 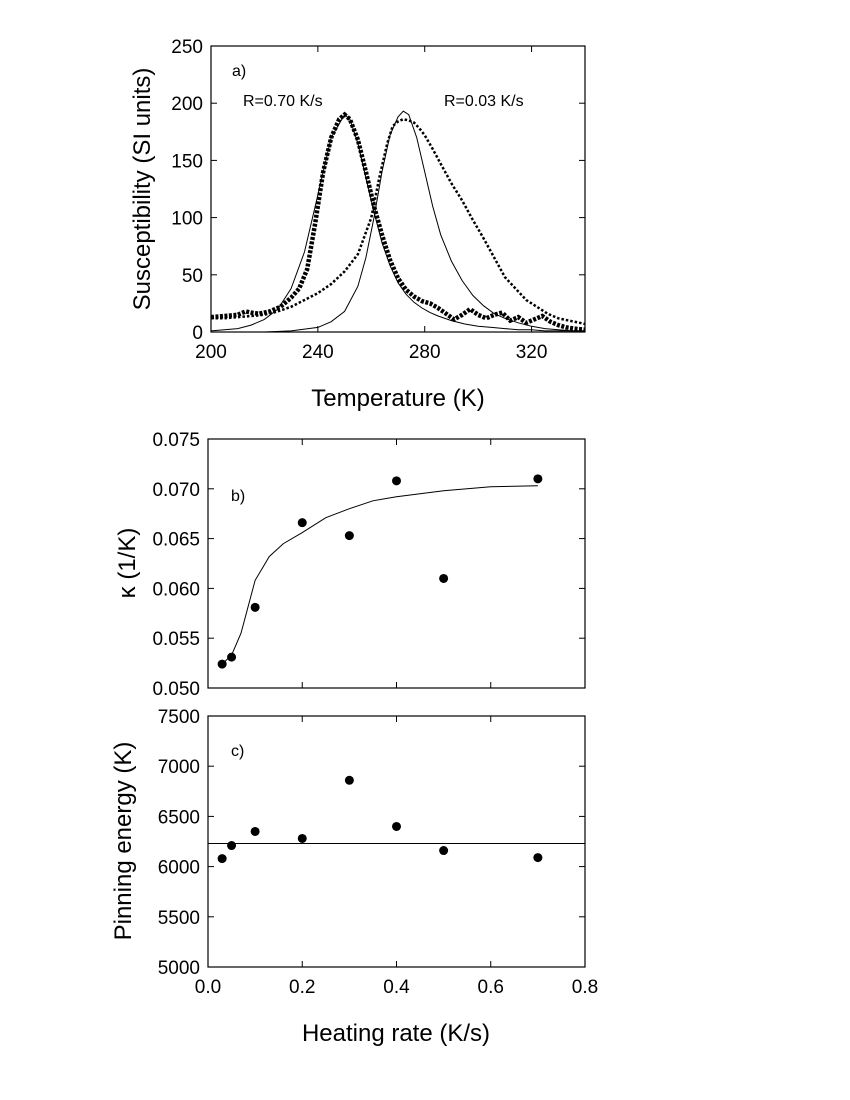 What do you see at coordinates (491, 987) in the screenshot?
I see `panel-c-x-tick-label: 0.6` at bounding box center [491, 987].